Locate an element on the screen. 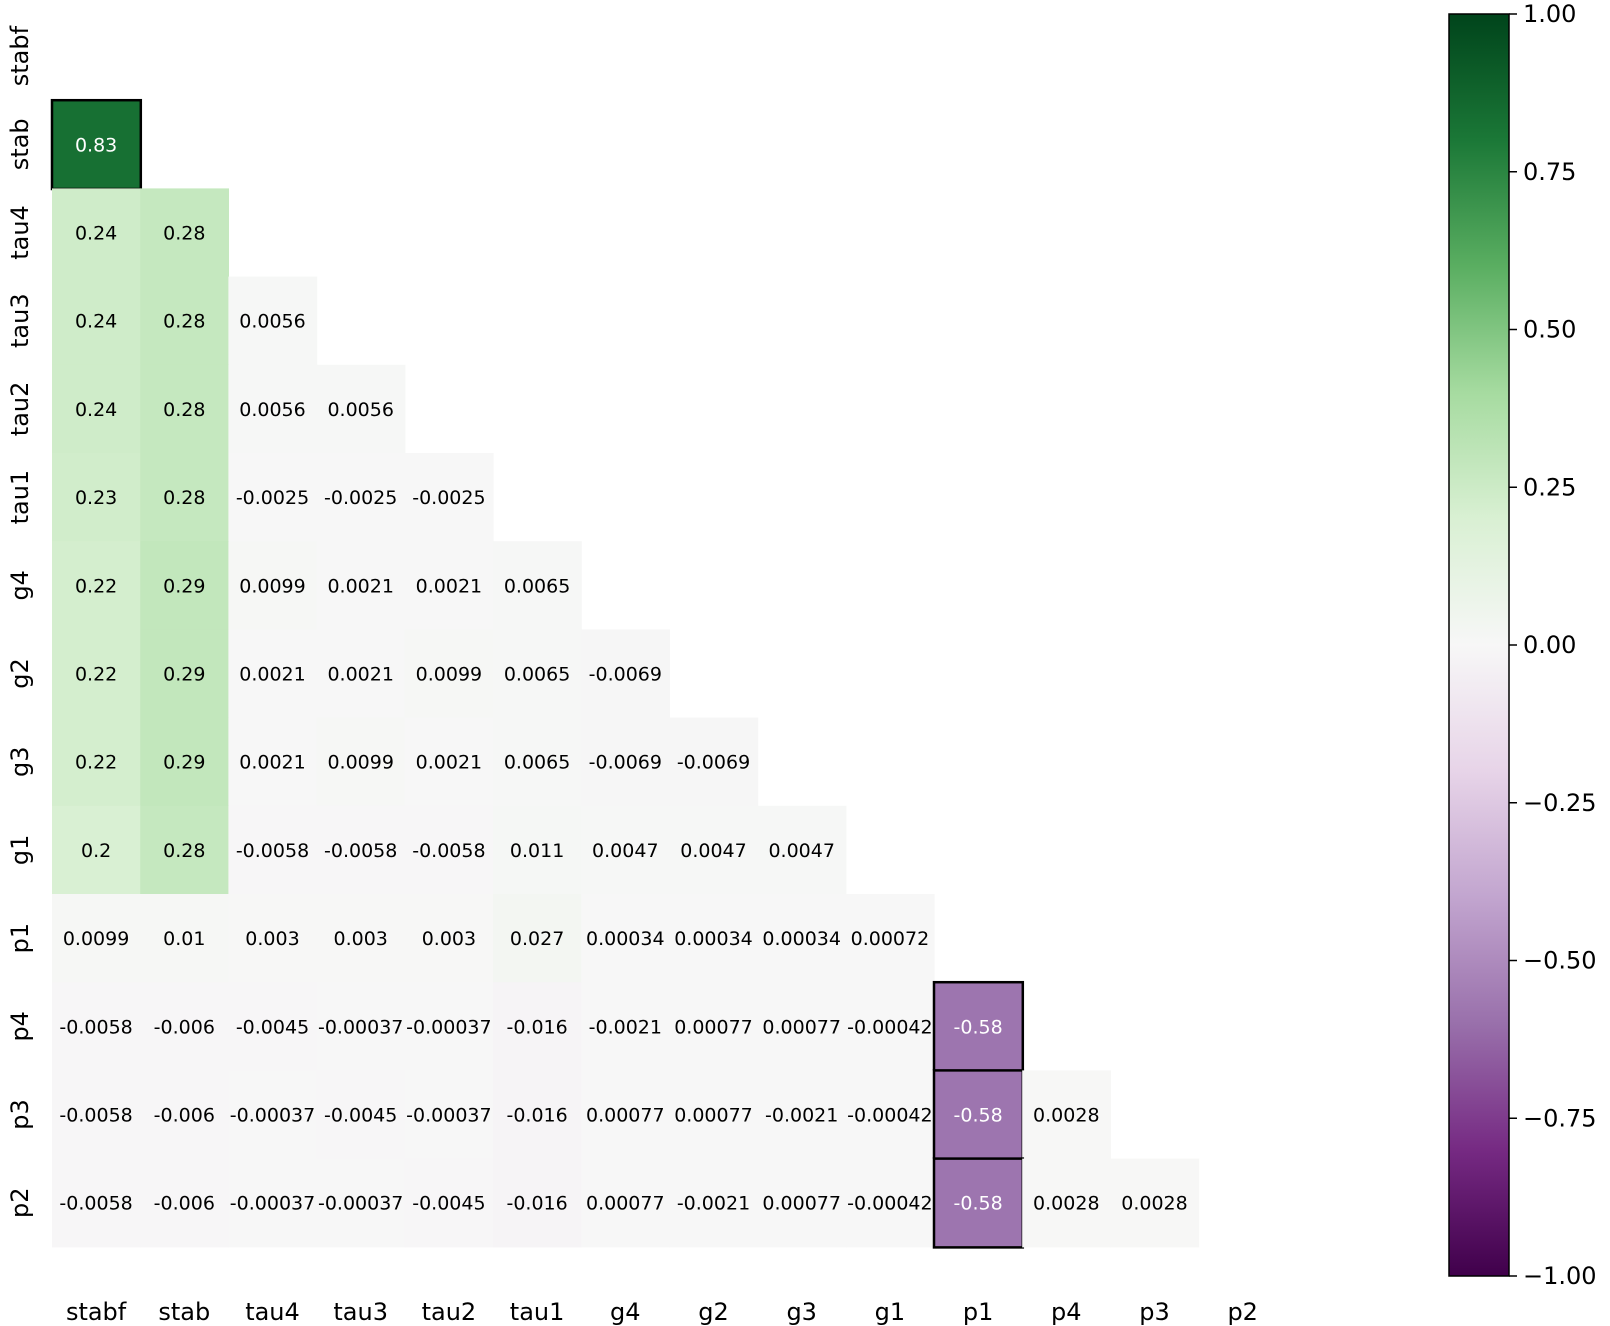  colorbar-tick-label: −0.75 is located at coordinates (1560, 1118).